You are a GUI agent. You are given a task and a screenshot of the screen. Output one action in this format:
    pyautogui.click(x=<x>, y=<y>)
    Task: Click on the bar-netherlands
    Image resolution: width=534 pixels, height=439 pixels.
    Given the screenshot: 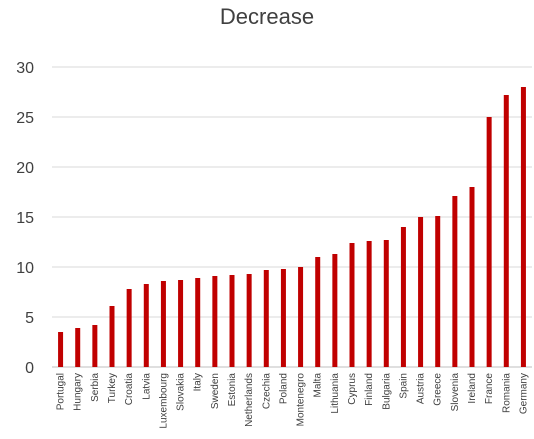 What is the action you would take?
    pyautogui.click(x=249, y=320)
    